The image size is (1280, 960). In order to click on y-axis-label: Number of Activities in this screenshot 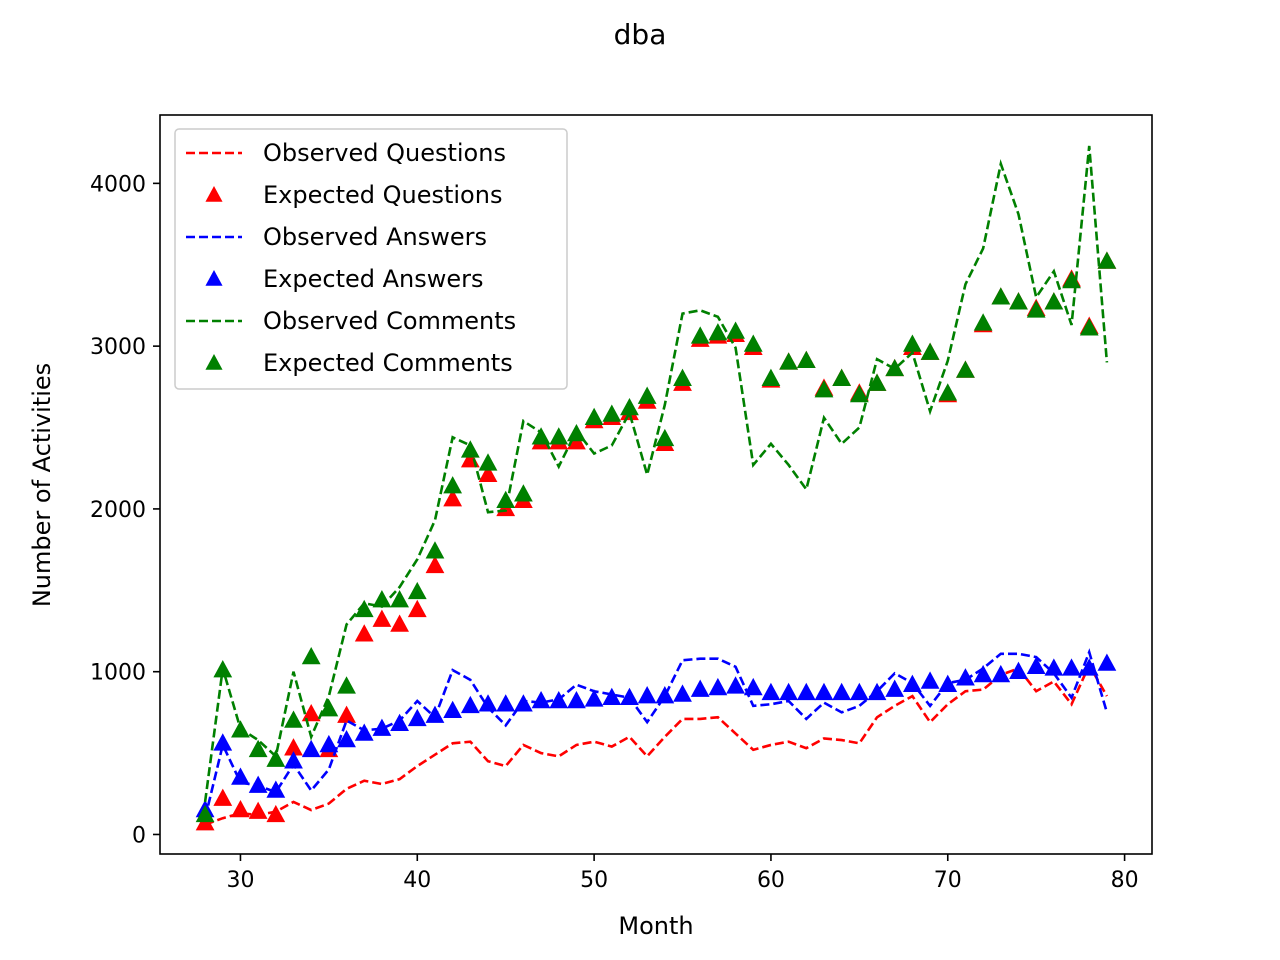, I will do `click(42, 485)`.